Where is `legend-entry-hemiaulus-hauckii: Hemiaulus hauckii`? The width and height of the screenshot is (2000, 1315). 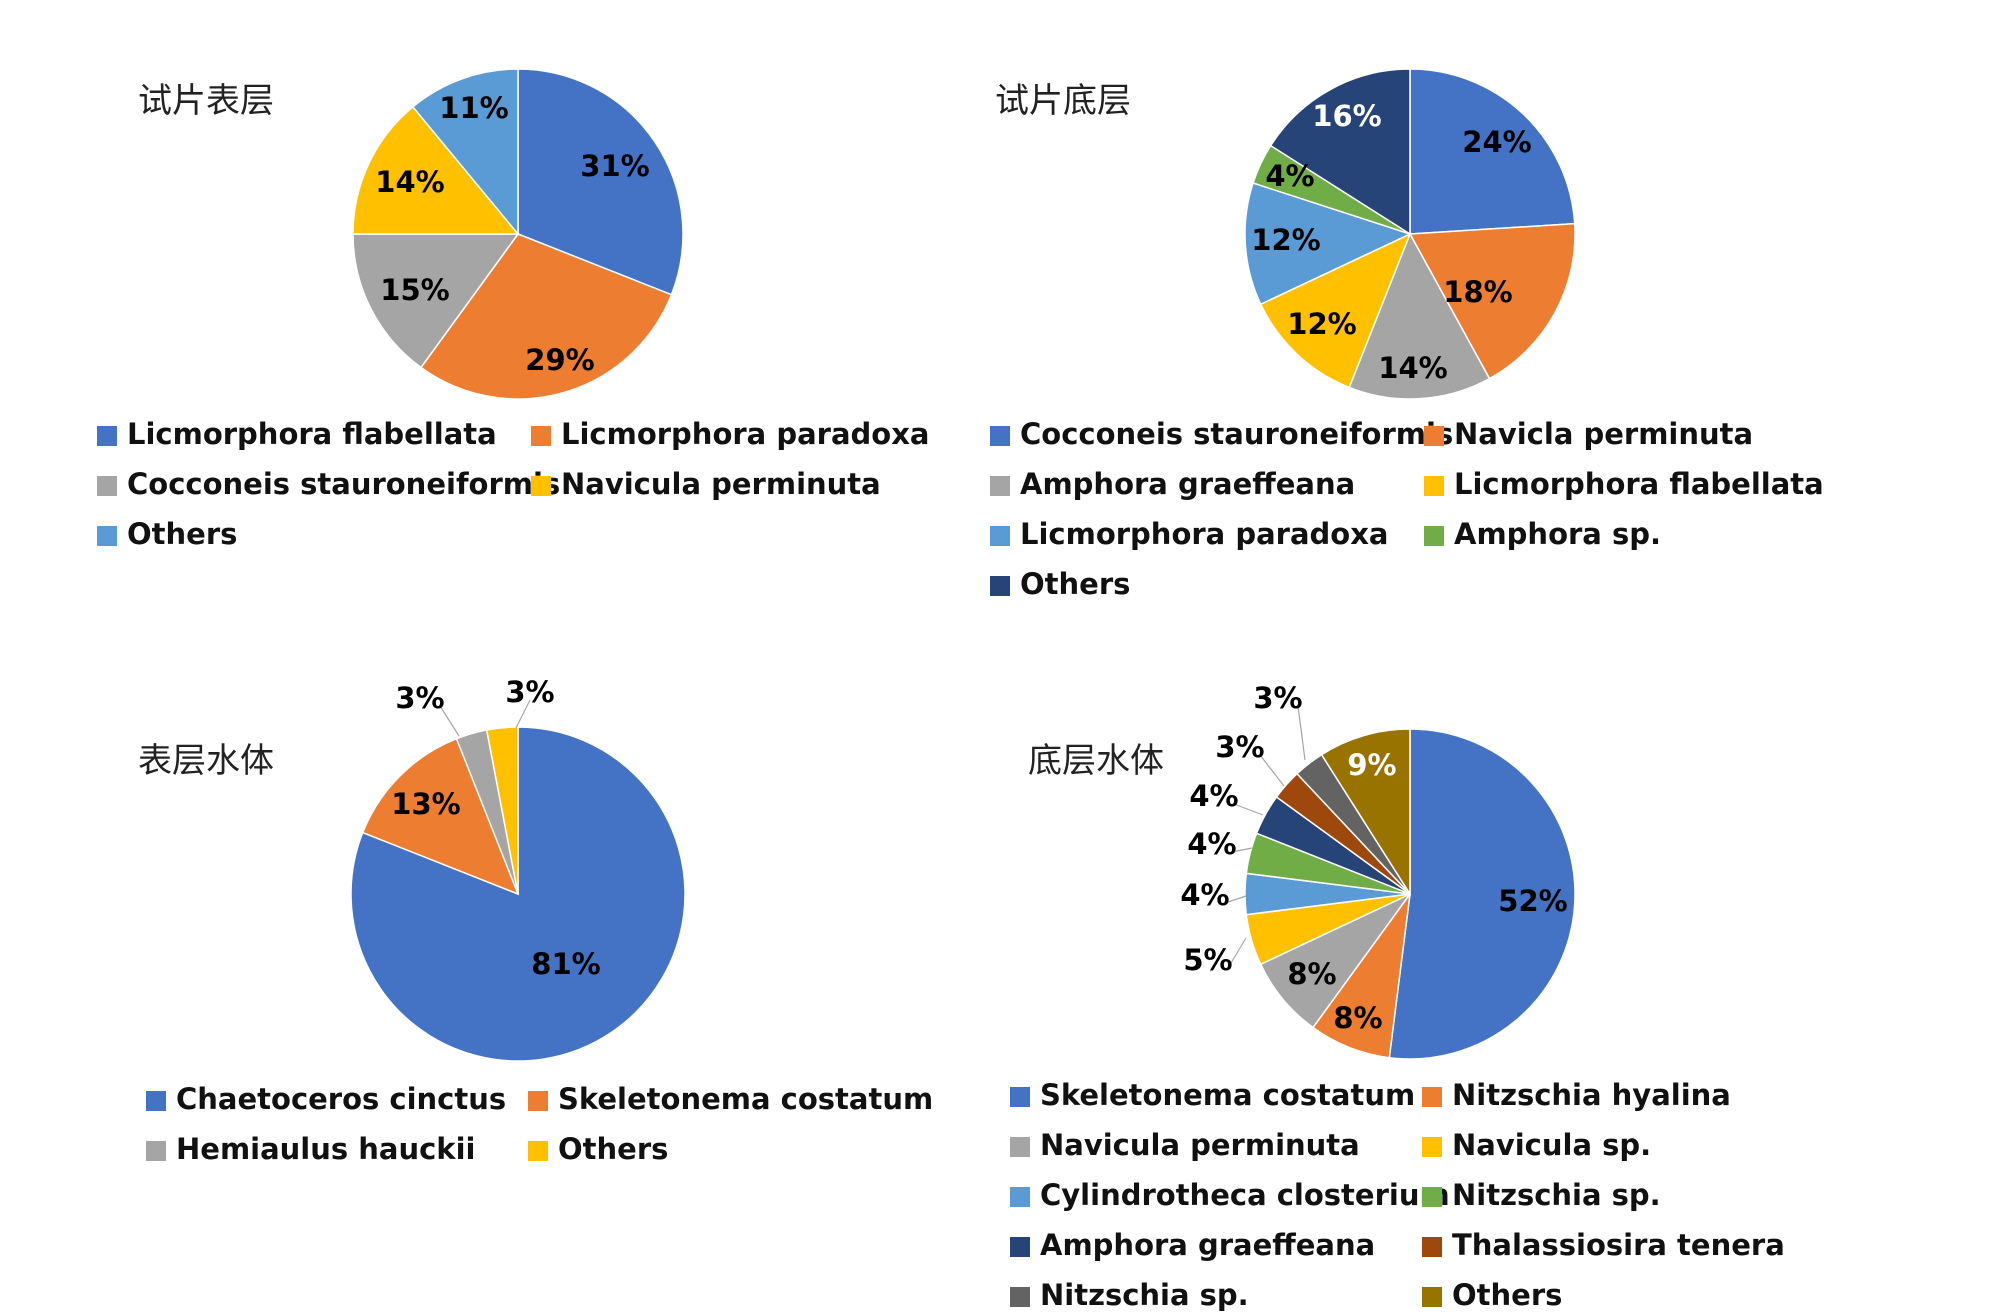
legend-entry-hemiaulus-hauckii: Hemiaulus hauckii is located at coordinates (325, 1149).